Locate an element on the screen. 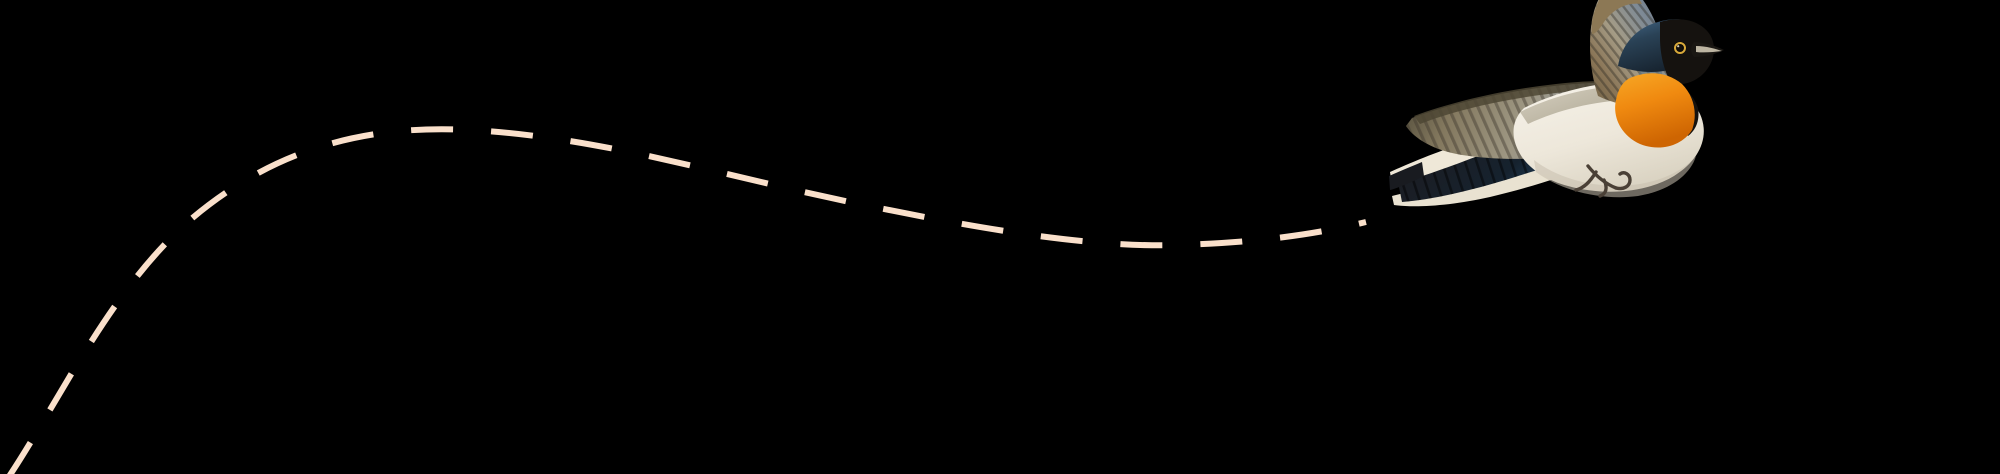 Image resolution: width=2000 pixels, height=474 pixels. orange-throat is located at coordinates (1655, 110).